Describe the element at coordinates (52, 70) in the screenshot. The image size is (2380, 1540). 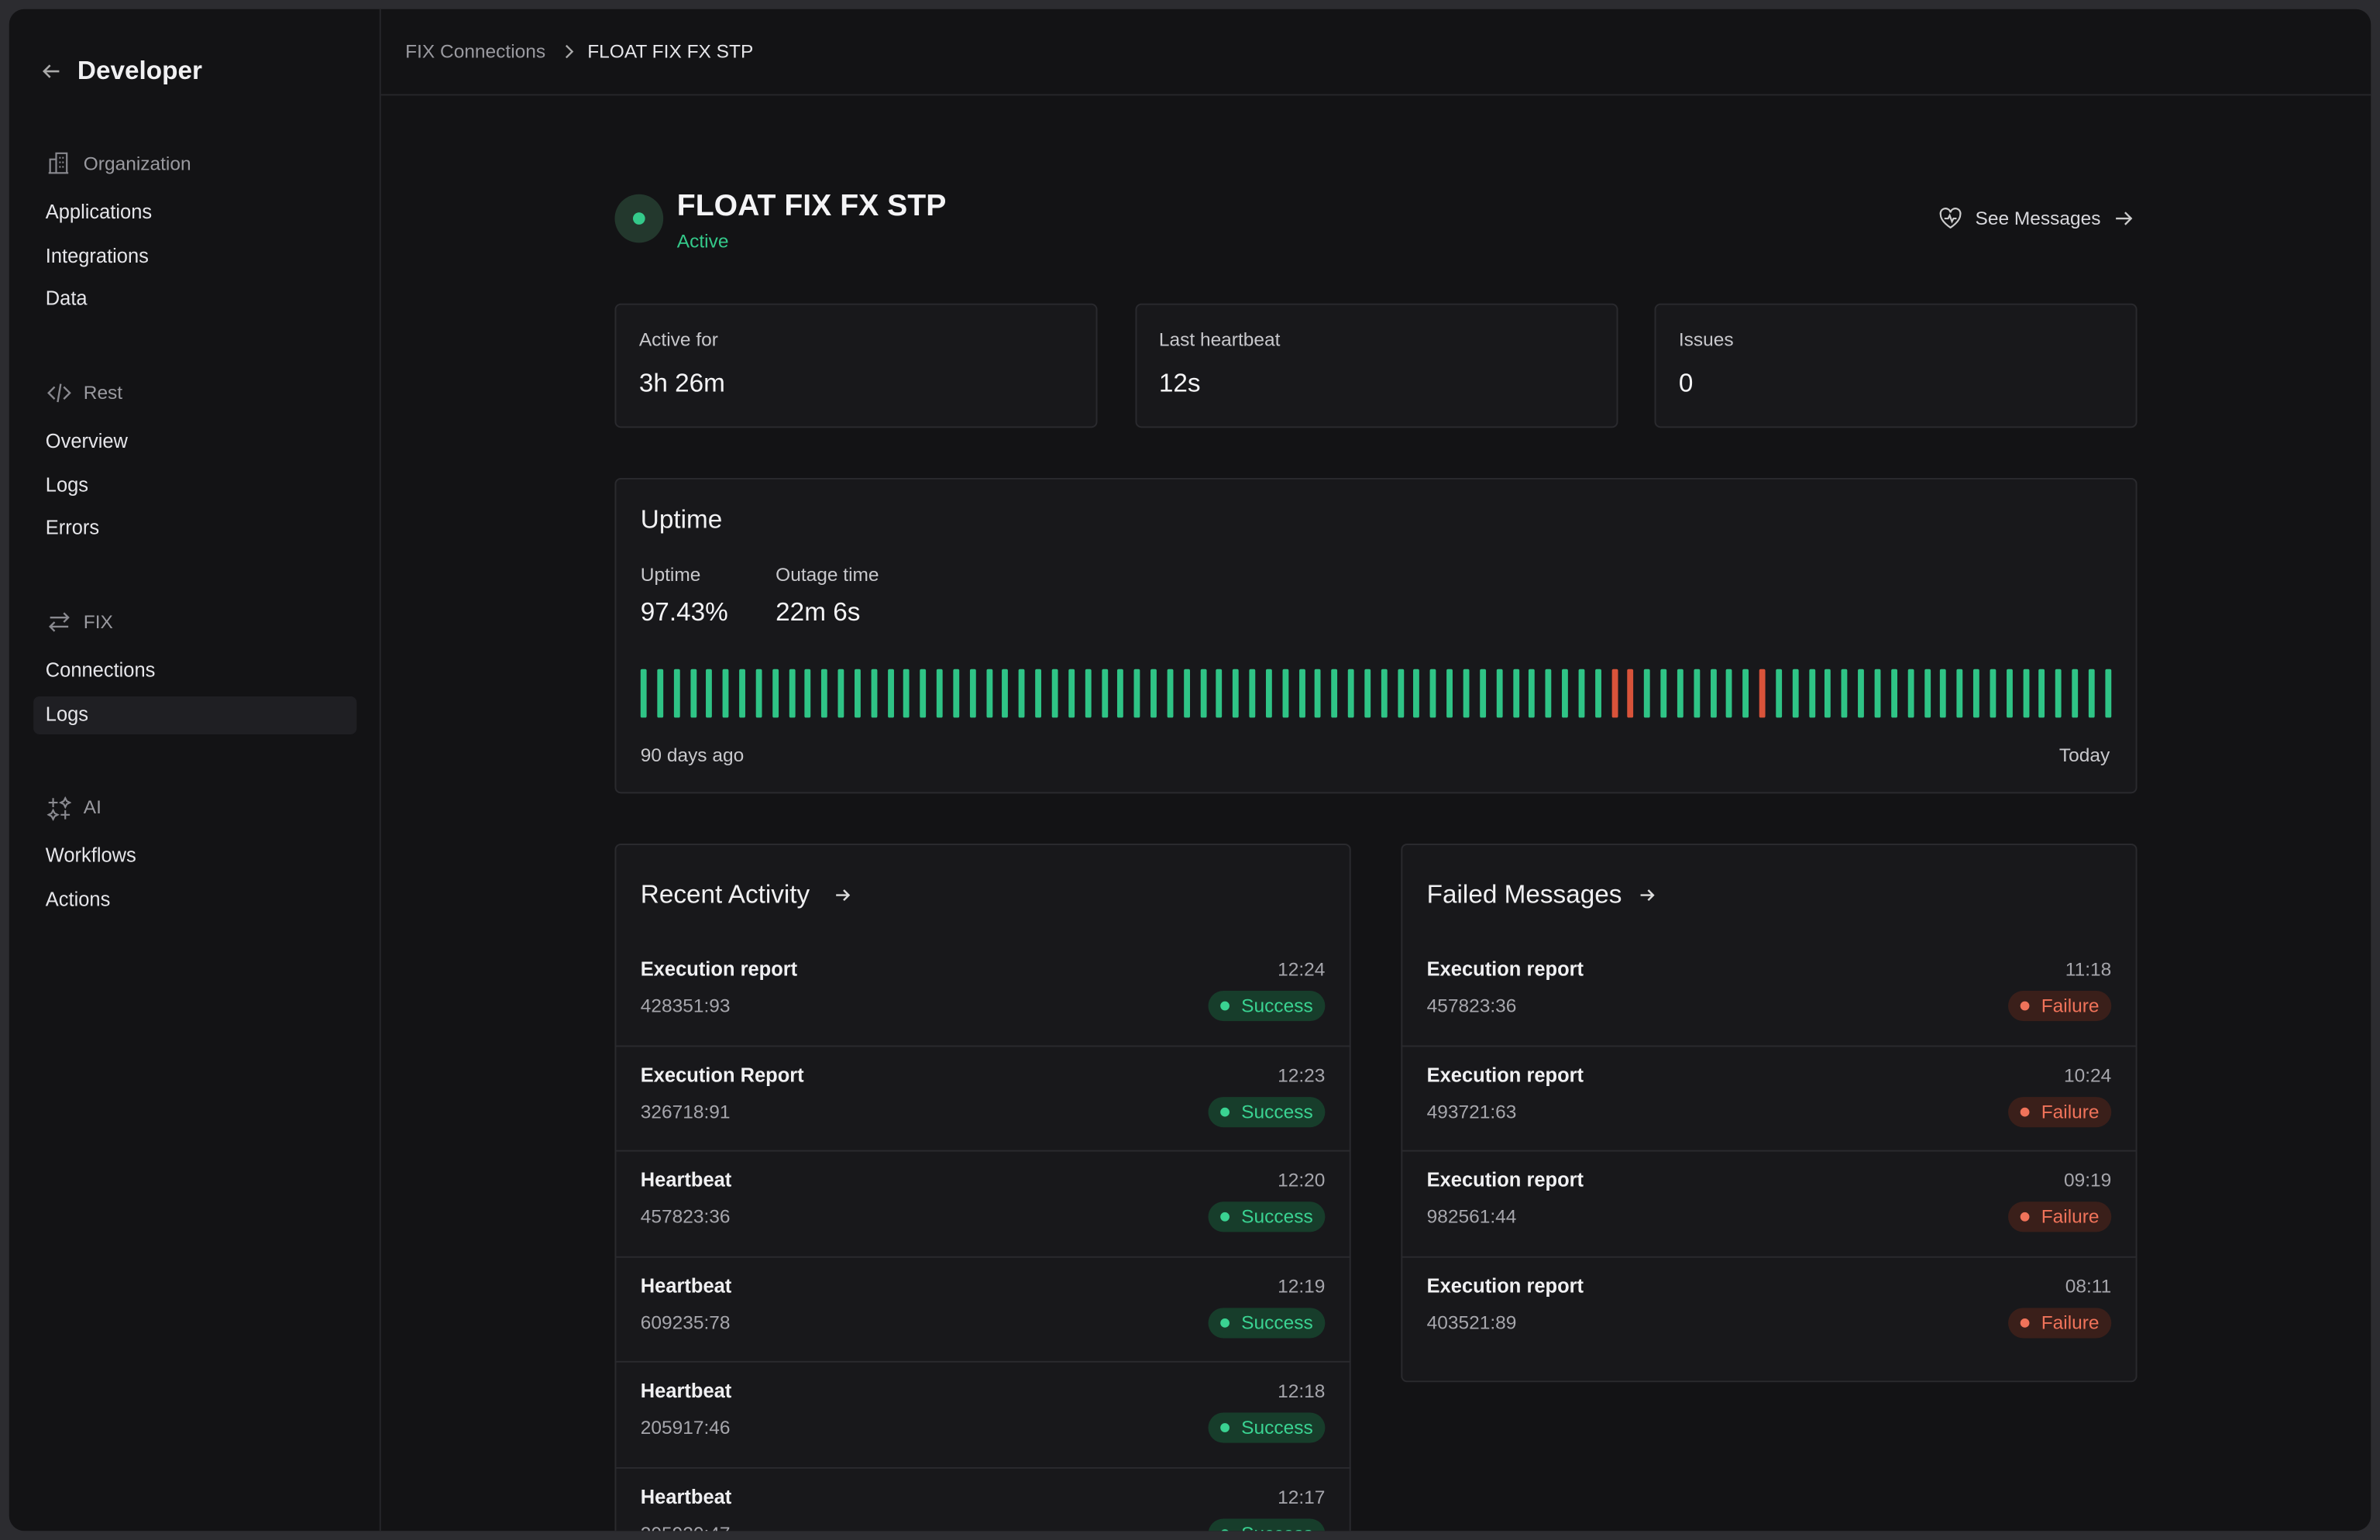
I see `back-icon` at that location.